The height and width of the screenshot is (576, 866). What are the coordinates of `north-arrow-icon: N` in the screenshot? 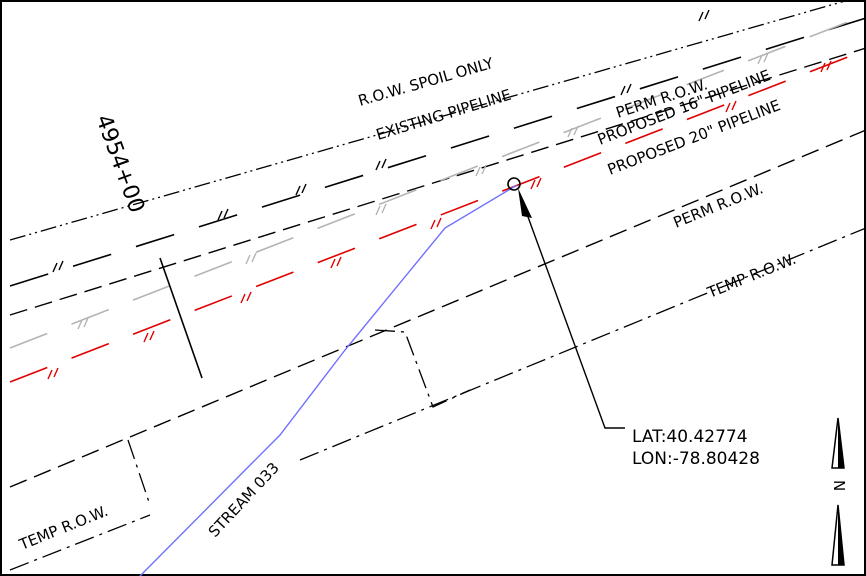 It's located at (839, 491).